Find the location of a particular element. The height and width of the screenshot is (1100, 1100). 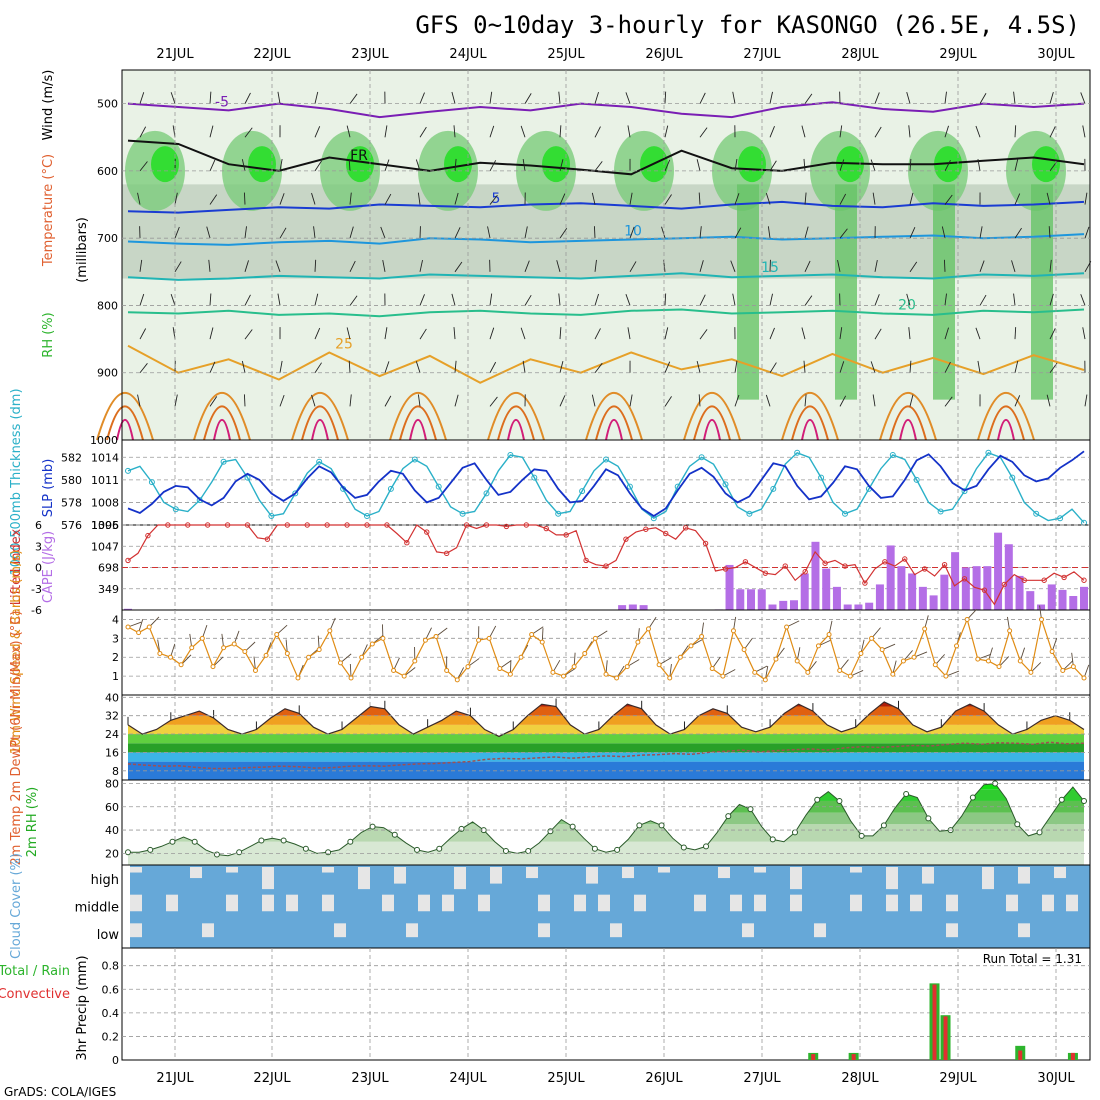

date-label-top: 28JUL is located at coordinates (860, 54).